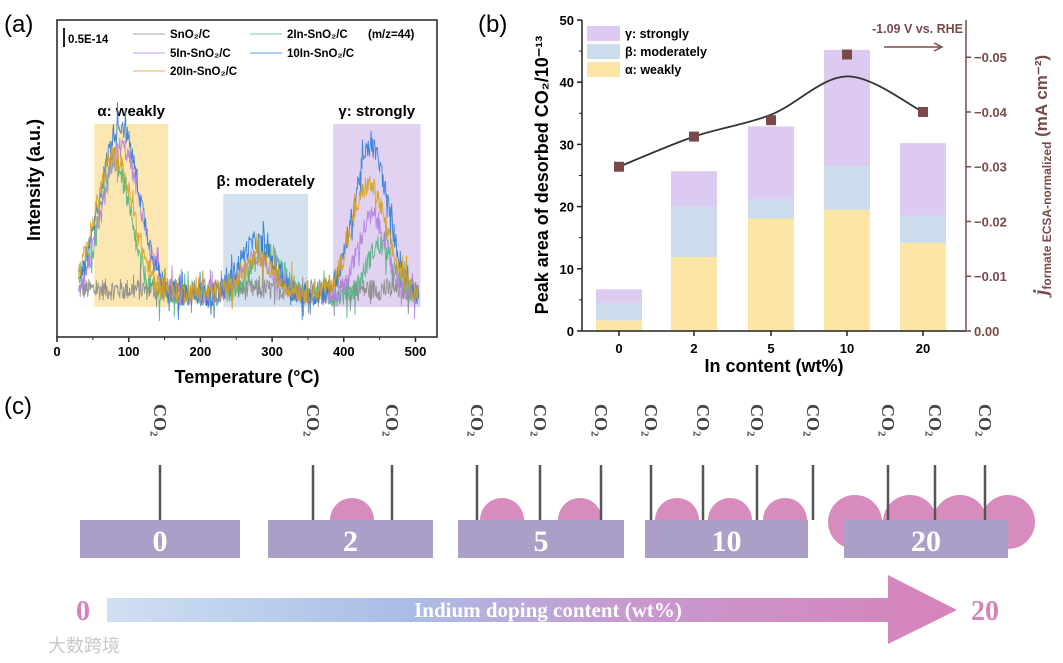 Image resolution: width=1063 pixels, height=663 pixels. What do you see at coordinates (317, 35) in the screenshot?
I see `legend-label: 2In-SnO₂/C` at bounding box center [317, 35].